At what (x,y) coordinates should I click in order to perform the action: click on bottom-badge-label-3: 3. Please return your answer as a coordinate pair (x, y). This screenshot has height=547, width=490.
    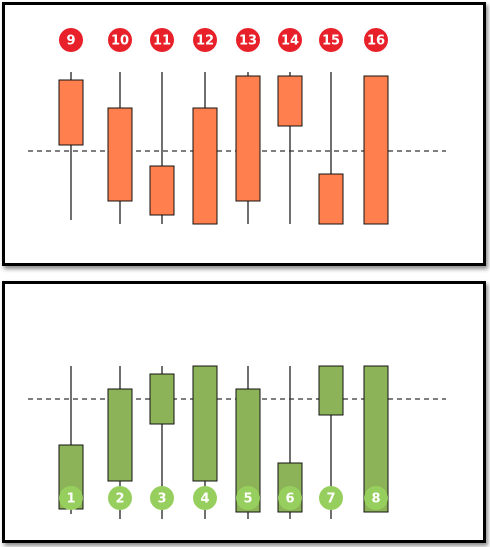
    Looking at the image, I should click on (161, 499).